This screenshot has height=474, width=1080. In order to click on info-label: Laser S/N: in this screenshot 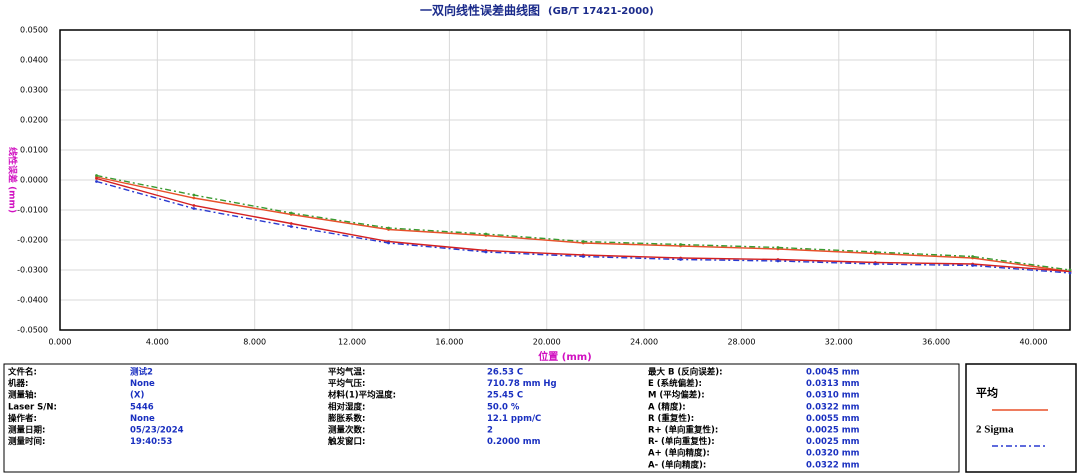, I will do `click(32, 407)`.